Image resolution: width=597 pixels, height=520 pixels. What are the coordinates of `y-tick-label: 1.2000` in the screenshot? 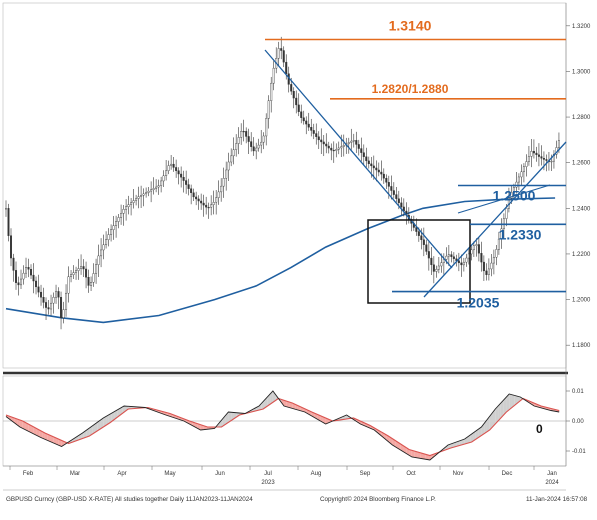 It's located at (581, 301).